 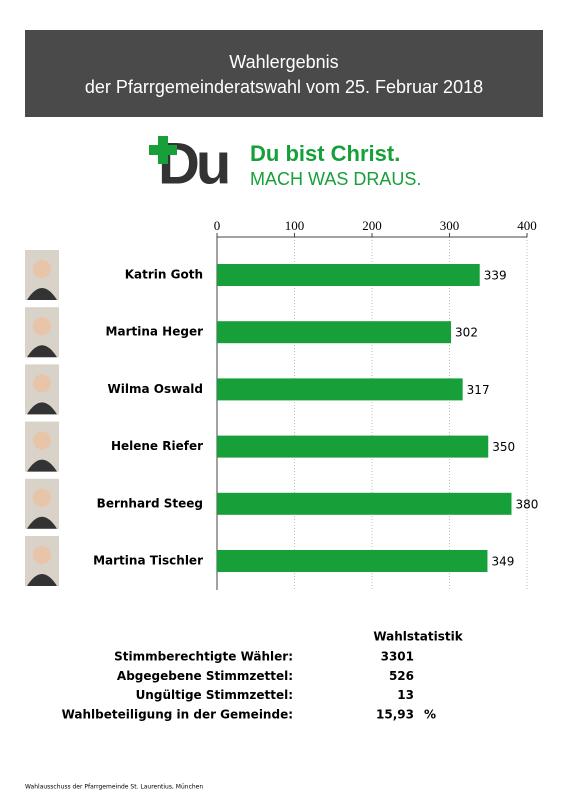 I want to click on logo-cross, so click(x=163, y=150).